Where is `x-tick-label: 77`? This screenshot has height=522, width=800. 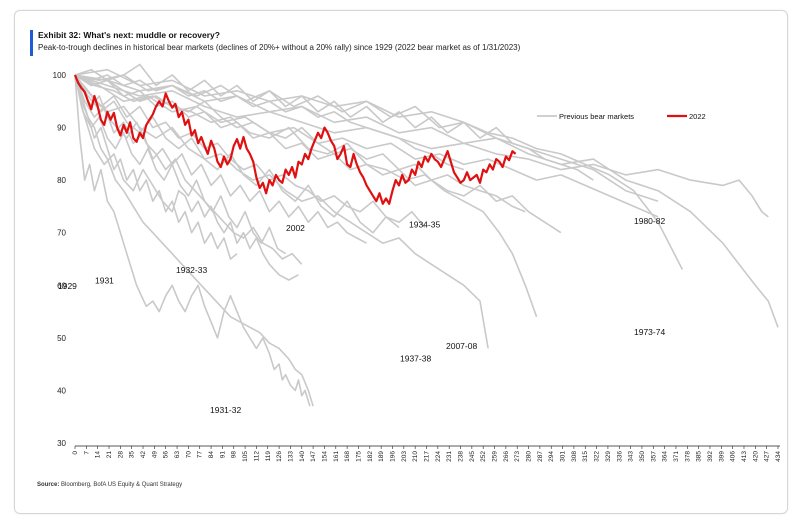
x-tick-label: 77 is located at coordinates (200, 455).